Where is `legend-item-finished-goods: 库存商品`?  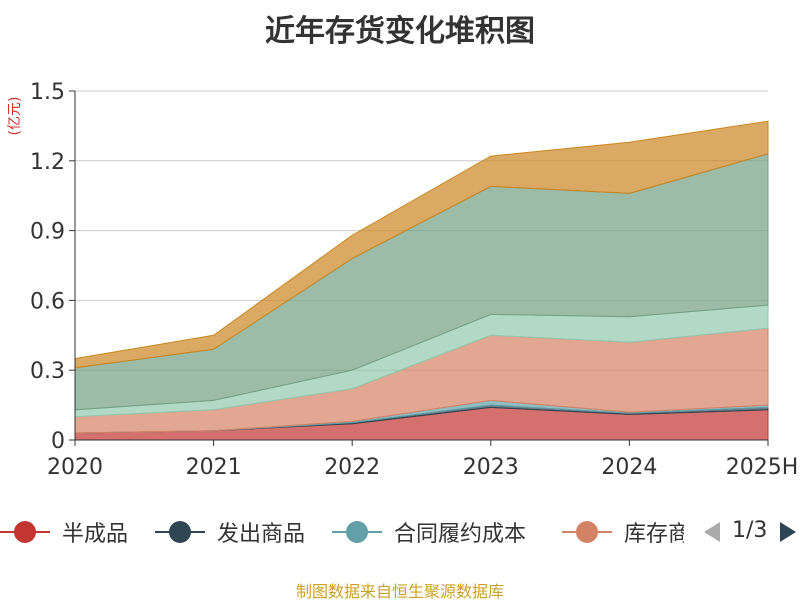 legend-item-finished-goods: 库存商品 is located at coordinates (623, 532).